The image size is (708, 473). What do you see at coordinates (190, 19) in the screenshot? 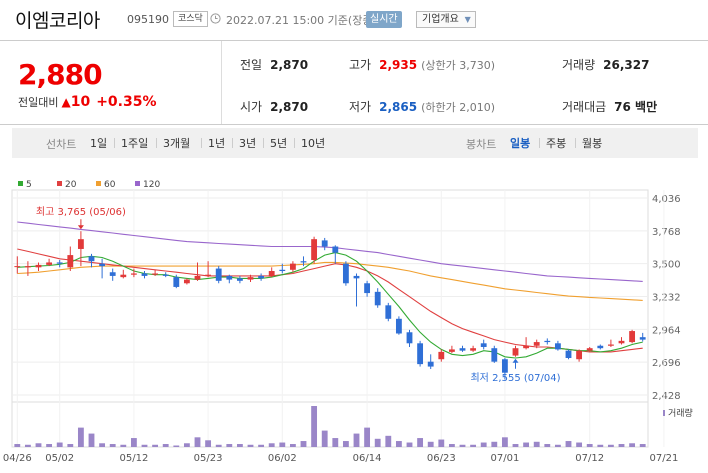
I see `market-badge: 코스닥` at bounding box center [190, 19].